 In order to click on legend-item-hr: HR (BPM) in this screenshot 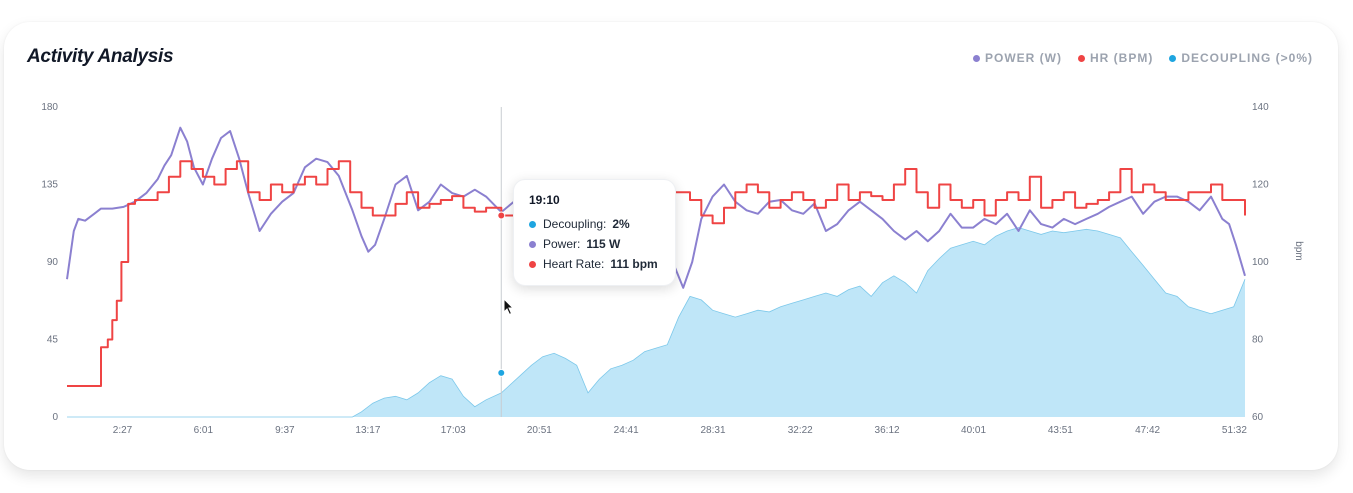, I will do `click(1115, 58)`.